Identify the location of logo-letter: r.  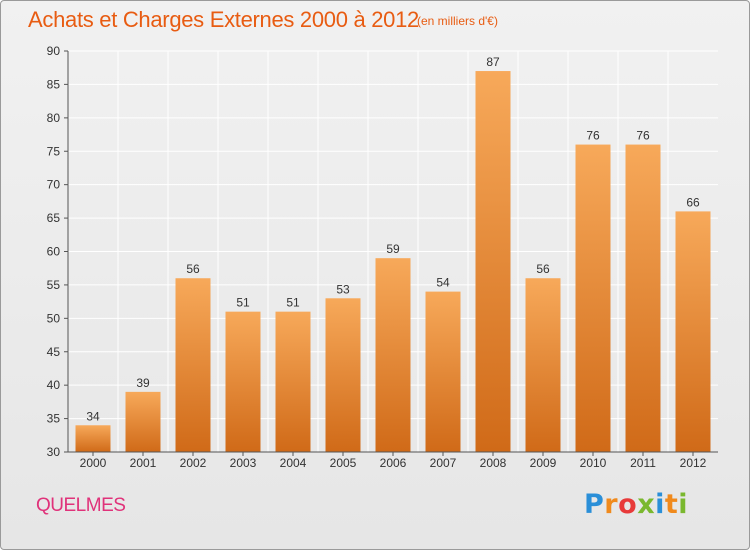
(611, 504).